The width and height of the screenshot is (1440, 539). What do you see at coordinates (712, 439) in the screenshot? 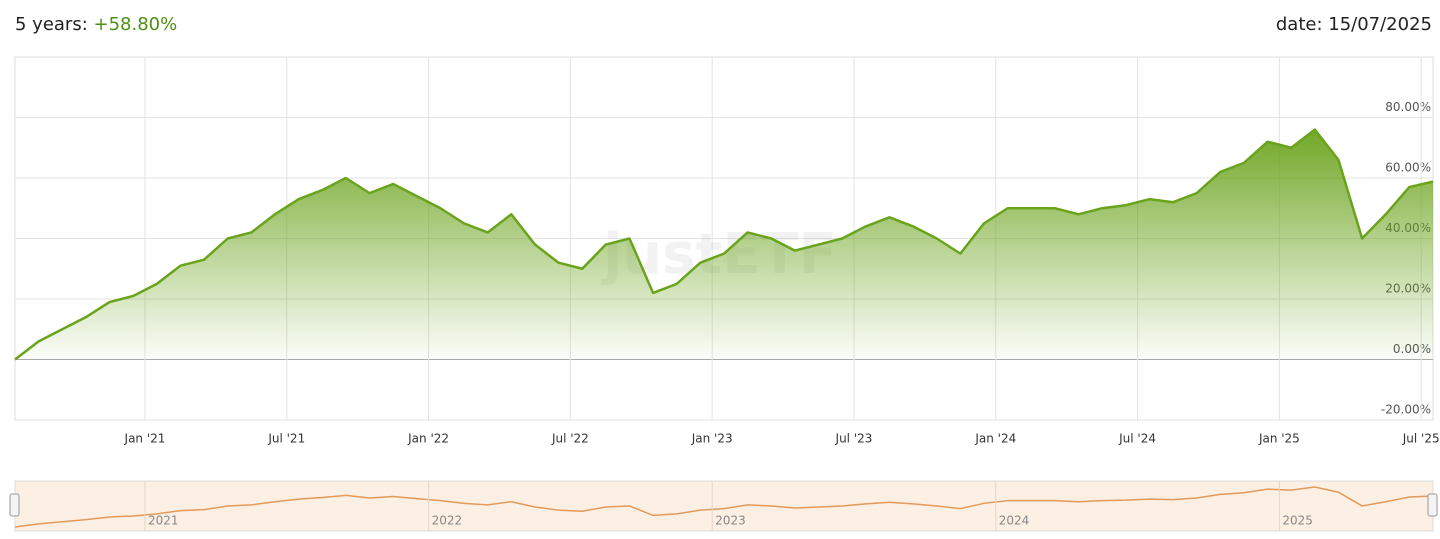
I see `x-tick-label: Jan '23` at bounding box center [712, 439].